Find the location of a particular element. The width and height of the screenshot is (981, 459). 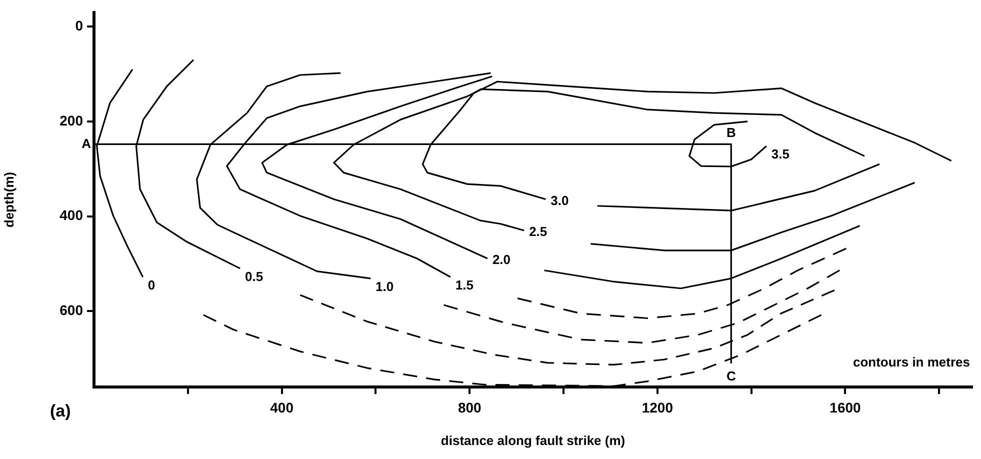

x-axis-title: distance along fault strike (m) is located at coordinates (533, 440).